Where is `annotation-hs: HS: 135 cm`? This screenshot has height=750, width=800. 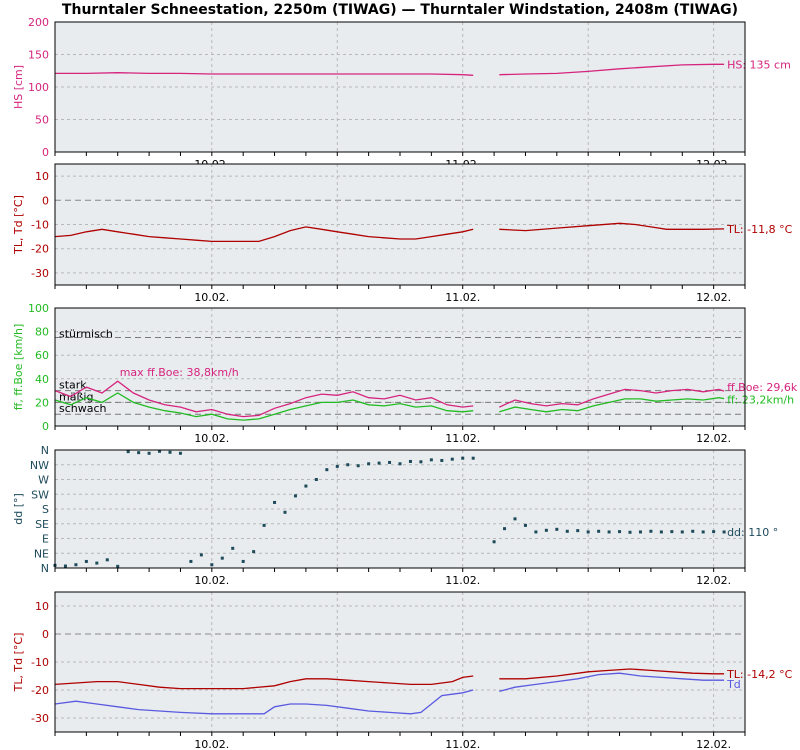 annotation-hs: HS: 135 cm is located at coordinates (759, 64).